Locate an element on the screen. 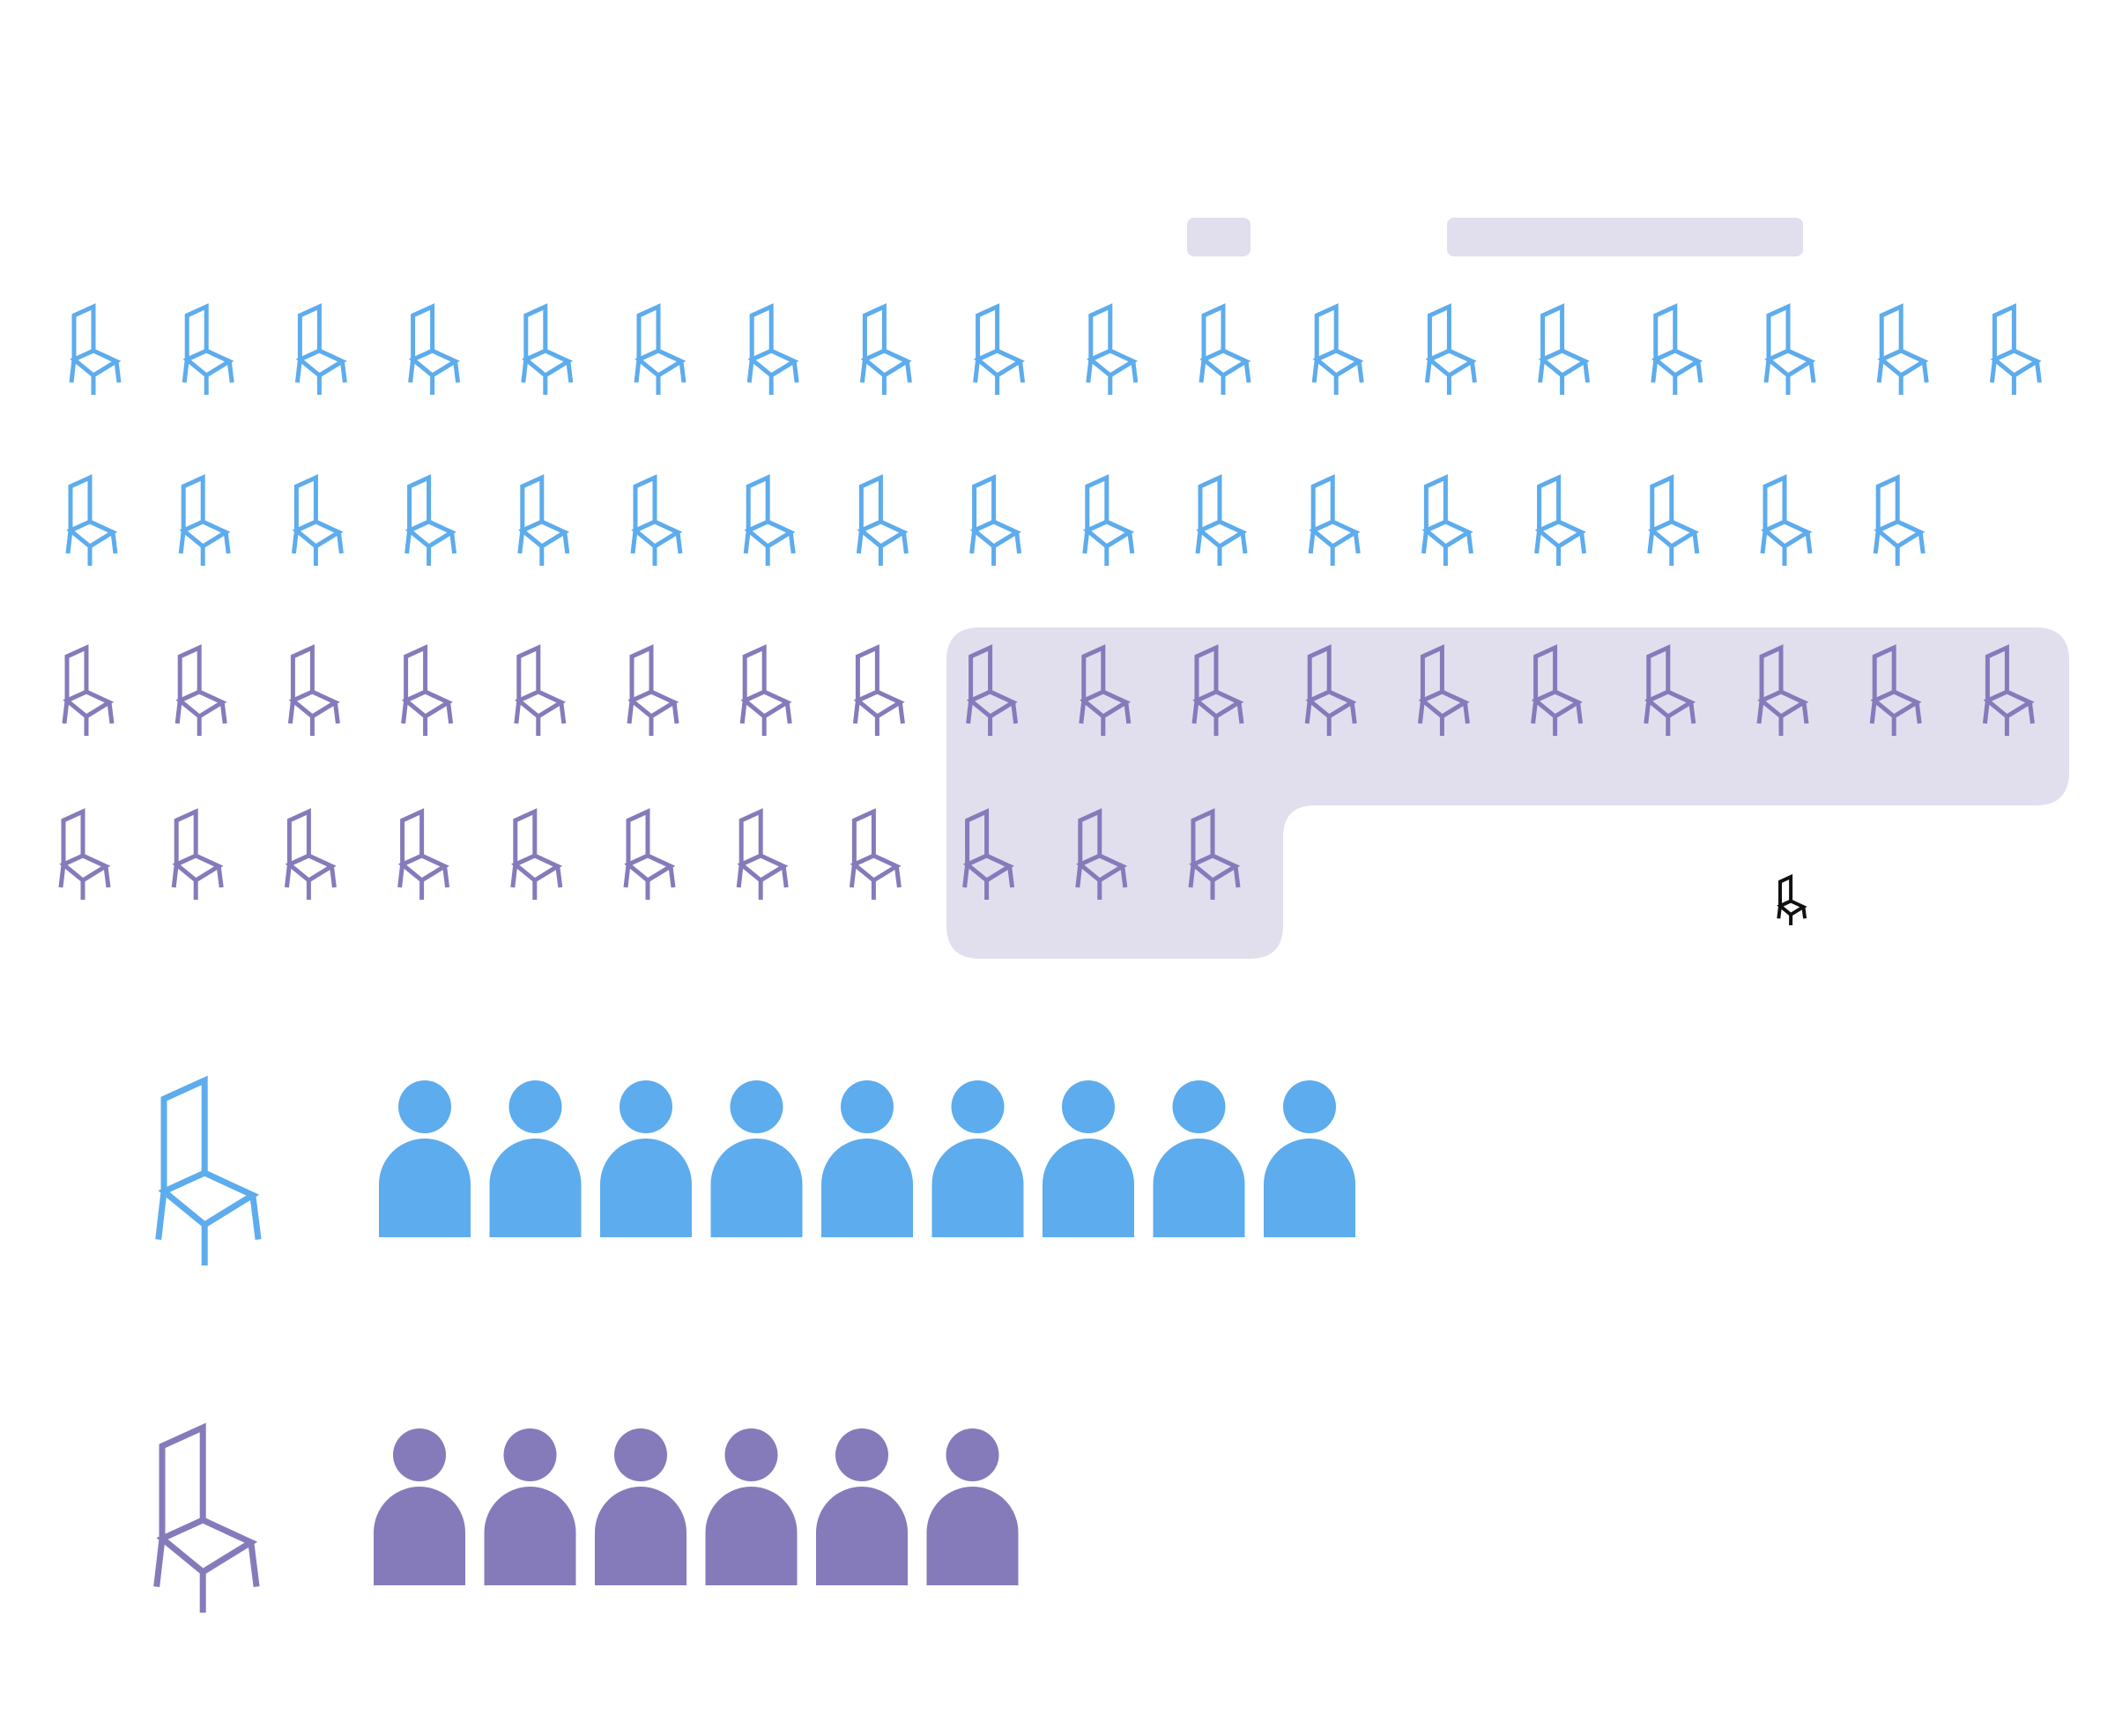 Image resolution: width=2115 pixels, height=1736 pixels. header-placeholders is located at coordinates (1495, 237).